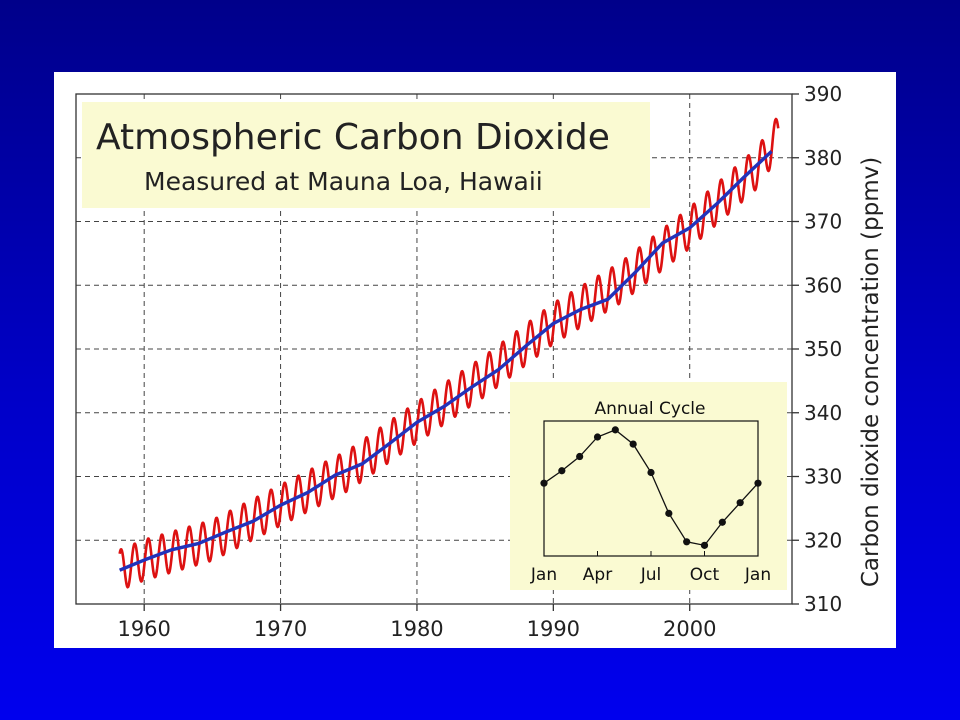 Image resolution: width=960 pixels, height=720 pixels. What do you see at coordinates (871, 372) in the screenshot?
I see `y-axis-label: Carbon dioxide concentration (ppmv)` at bounding box center [871, 372].